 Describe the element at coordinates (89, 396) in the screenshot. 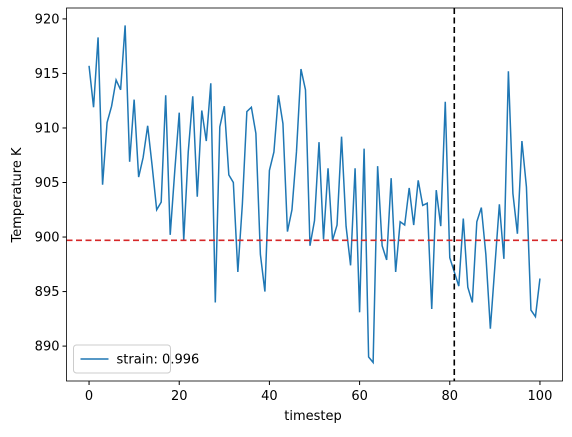

I see `x-tick-label: 0` at that location.